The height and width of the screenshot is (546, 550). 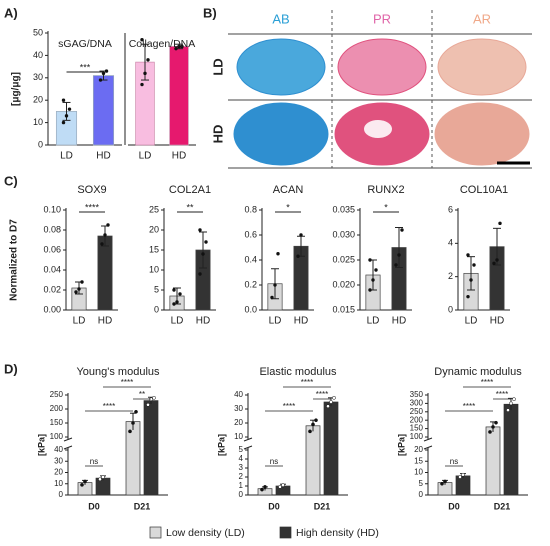 What do you see at coordinates (417, 436) in the screenshot?
I see `y-tick-label: 100` at bounding box center [417, 436].